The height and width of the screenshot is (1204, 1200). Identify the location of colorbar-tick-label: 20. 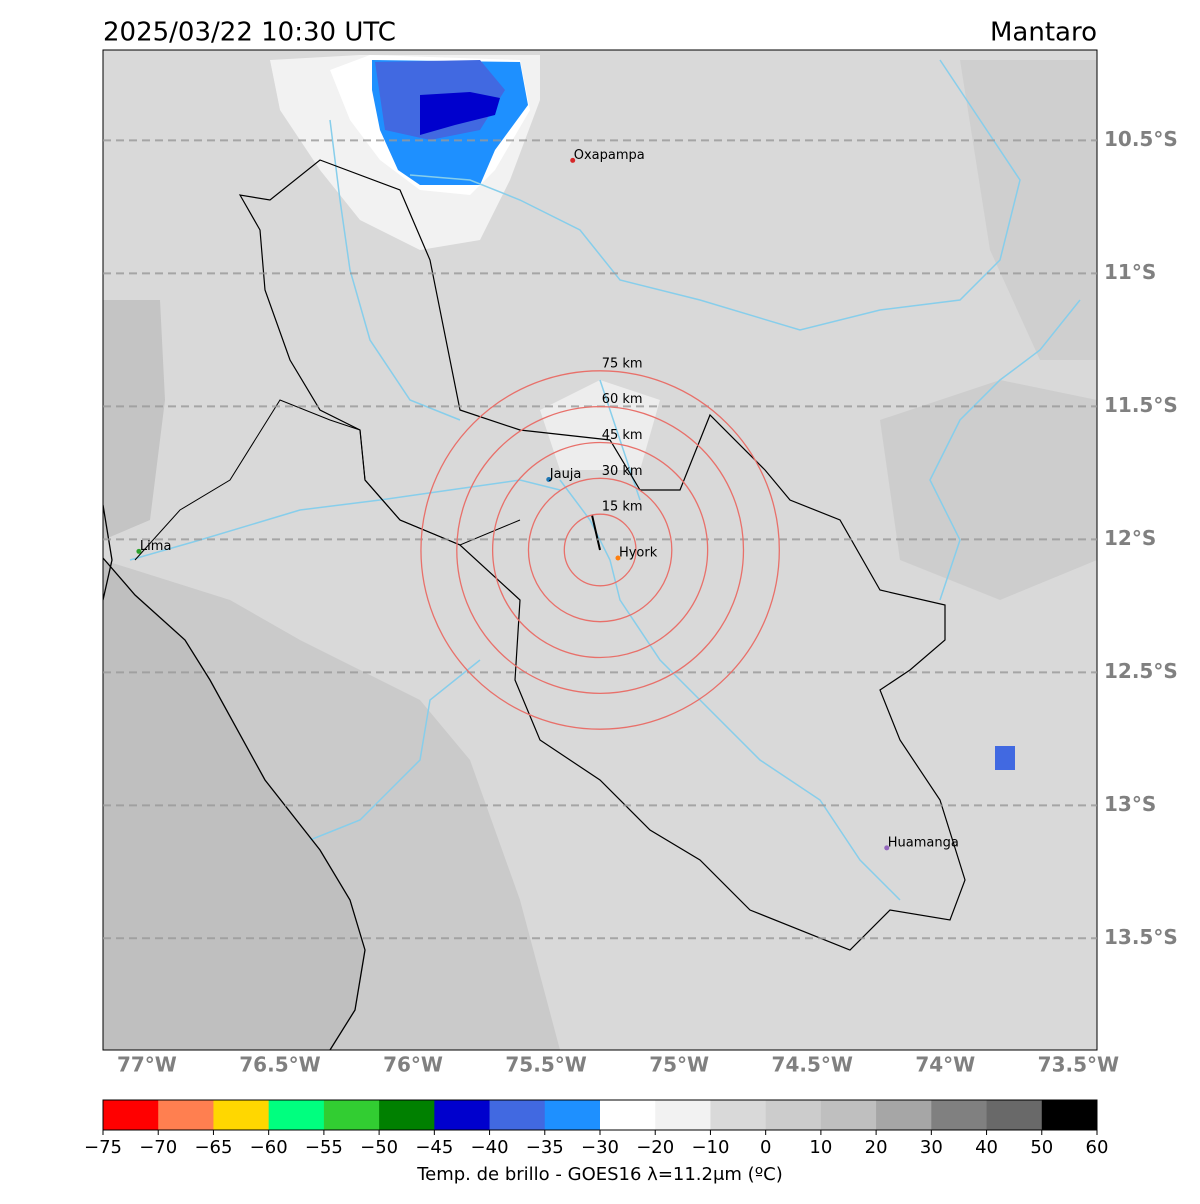
(876, 1147).